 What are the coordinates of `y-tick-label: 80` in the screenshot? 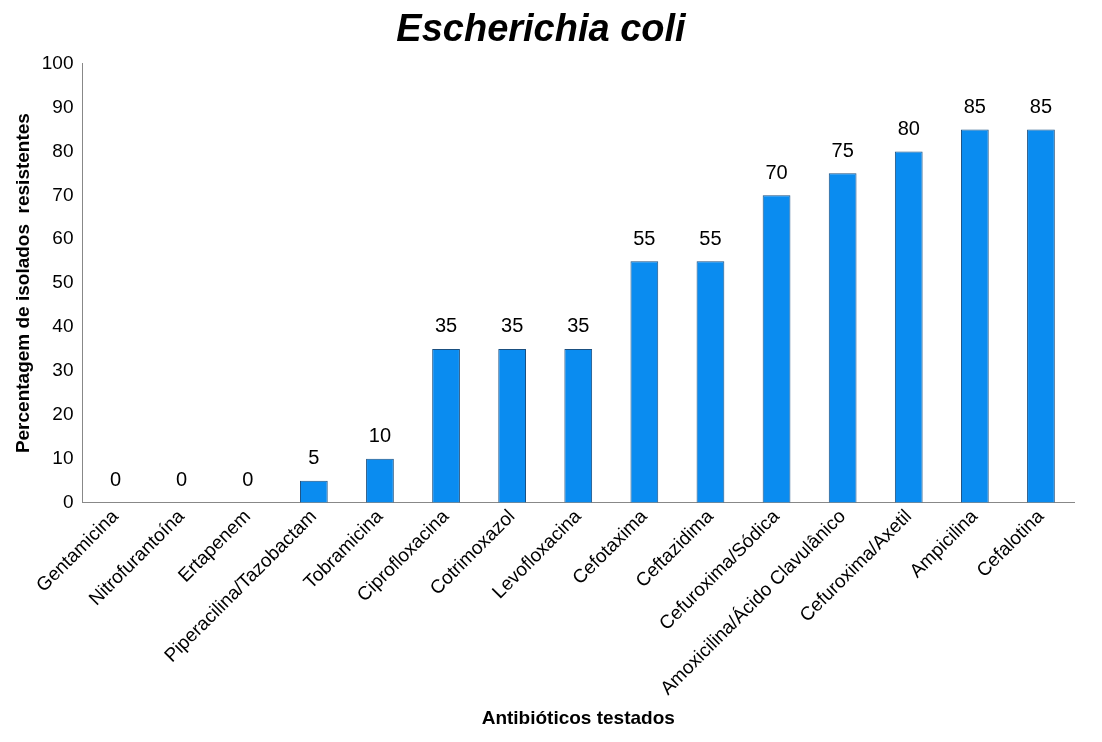 It's located at (63, 150).